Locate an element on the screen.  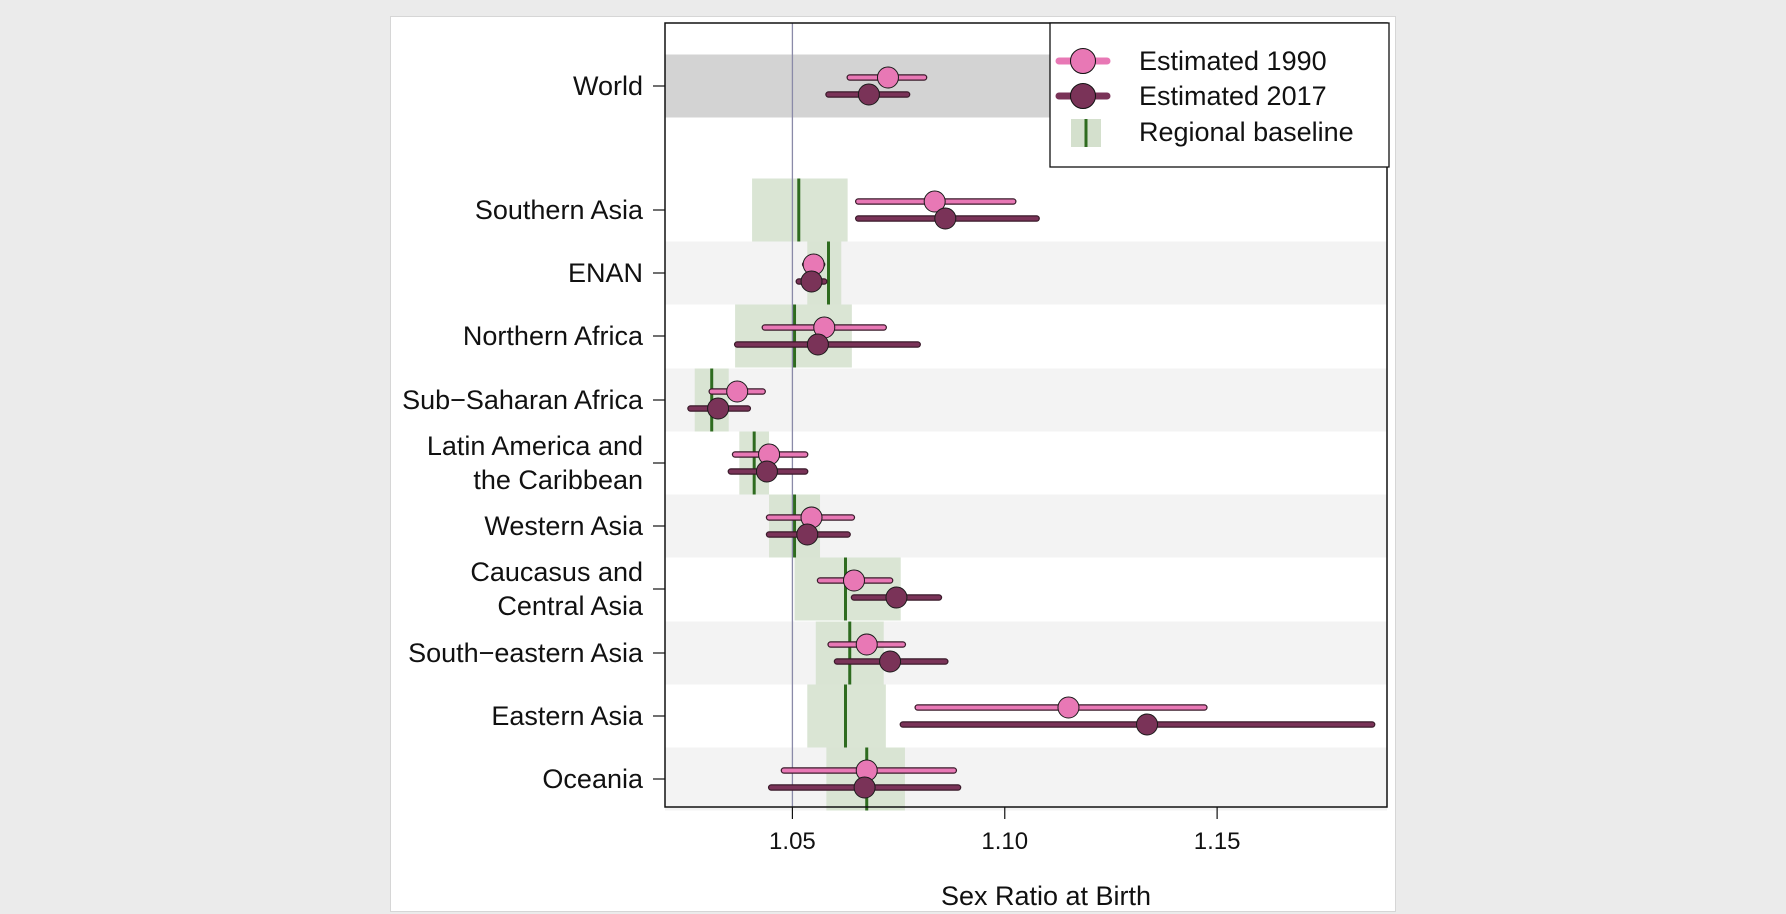
row-shade-enan is located at coordinates (1026, 273).